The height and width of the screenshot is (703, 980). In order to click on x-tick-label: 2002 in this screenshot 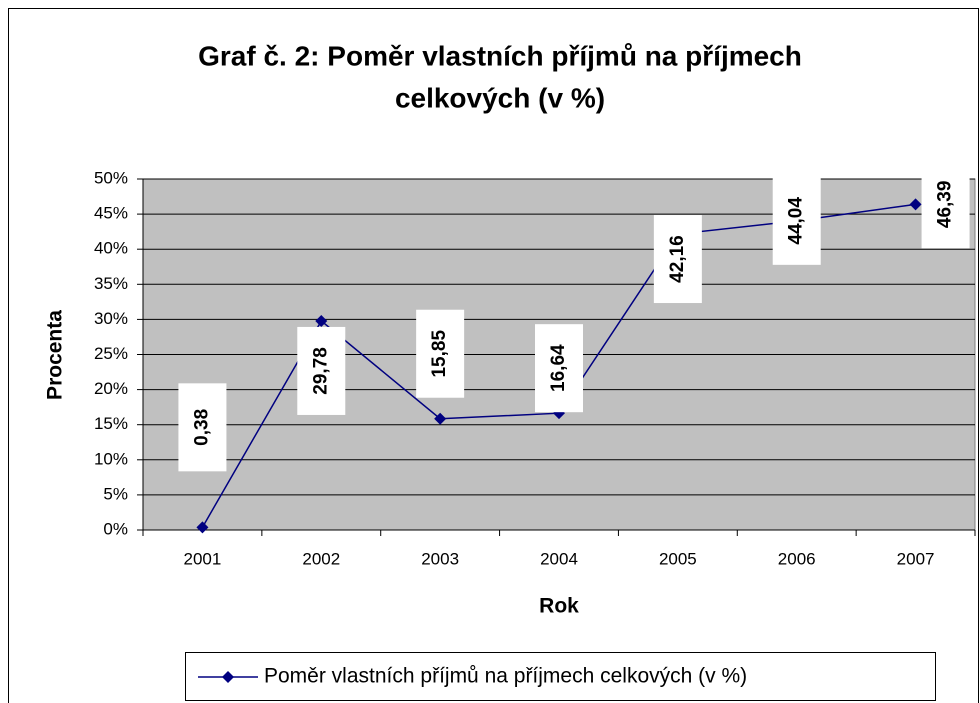, I will do `click(321, 558)`.